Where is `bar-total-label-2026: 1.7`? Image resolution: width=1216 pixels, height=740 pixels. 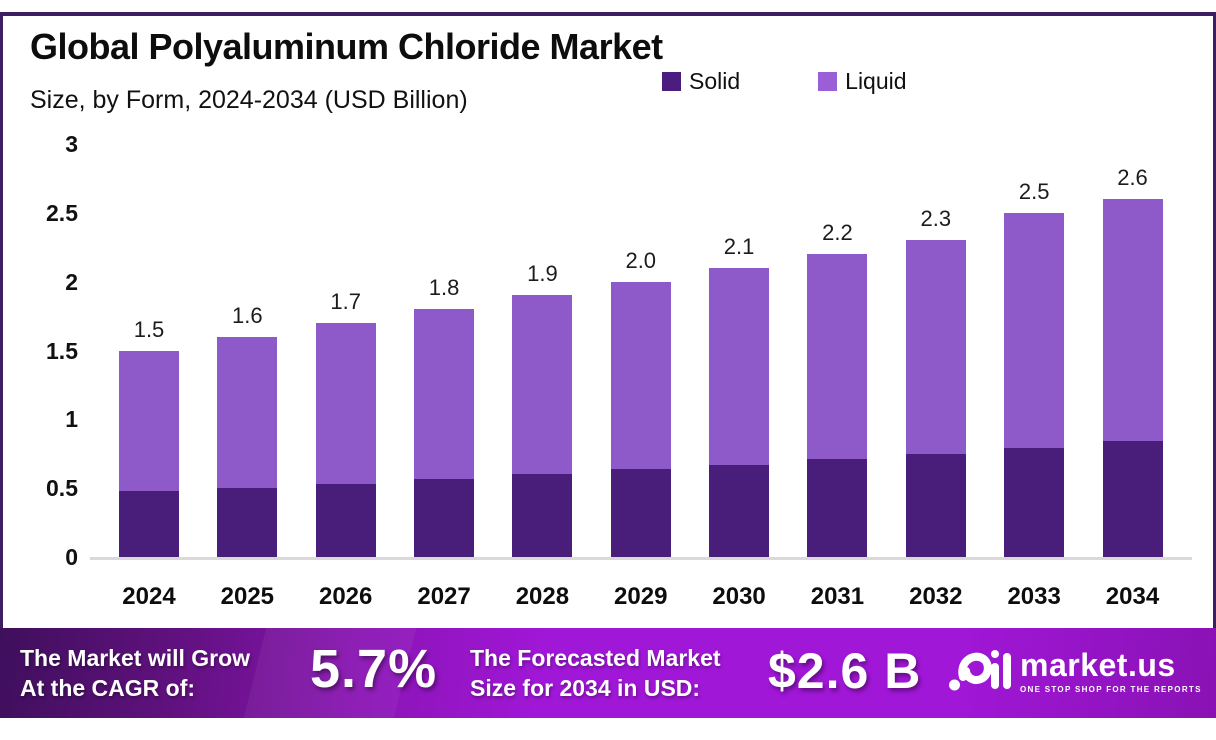
bar-total-label-2026: 1.7 is located at coordinates (345, 301).